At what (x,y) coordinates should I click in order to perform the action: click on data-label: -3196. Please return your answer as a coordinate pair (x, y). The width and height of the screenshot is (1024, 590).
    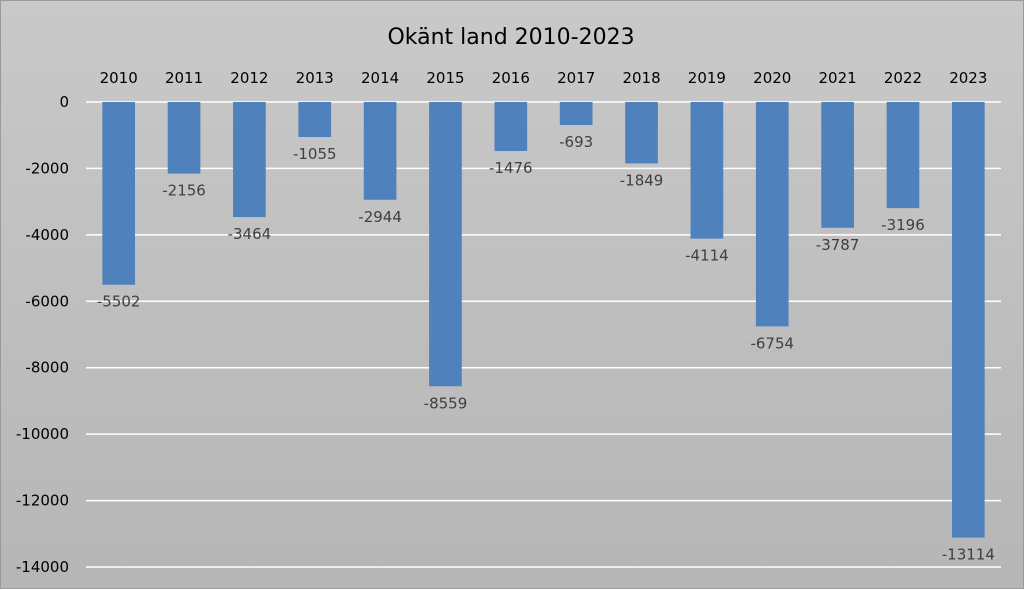
    Looking at the image, I should click on (903, 225).